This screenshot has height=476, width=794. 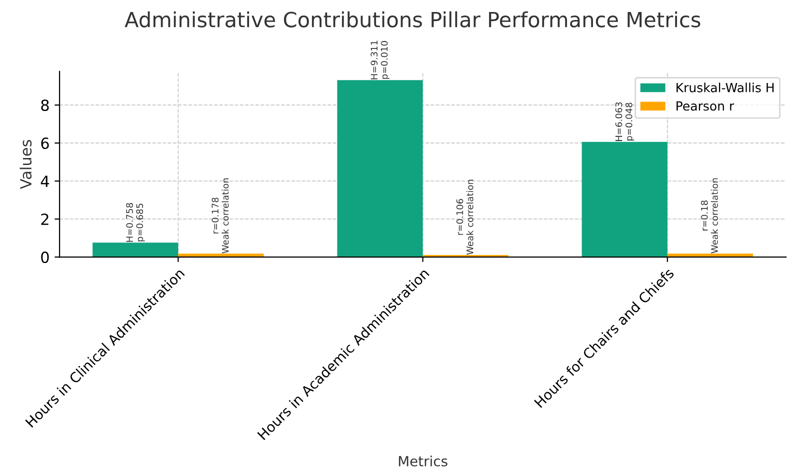 What do you see at coordinates (412, 19) in the screenshot?
I see `chart-title: Administrative Contributions Pillar Performance Metrics` at bounding box center [412, 19].